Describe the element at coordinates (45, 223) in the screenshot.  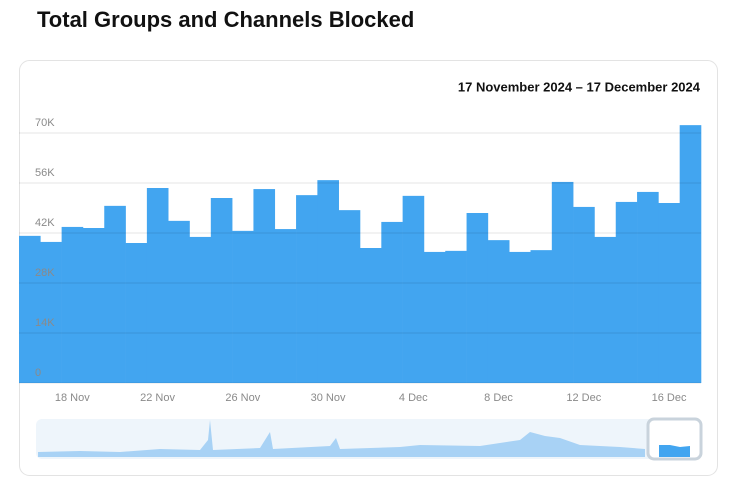
I see `y-tick-label: 42K` at that location.